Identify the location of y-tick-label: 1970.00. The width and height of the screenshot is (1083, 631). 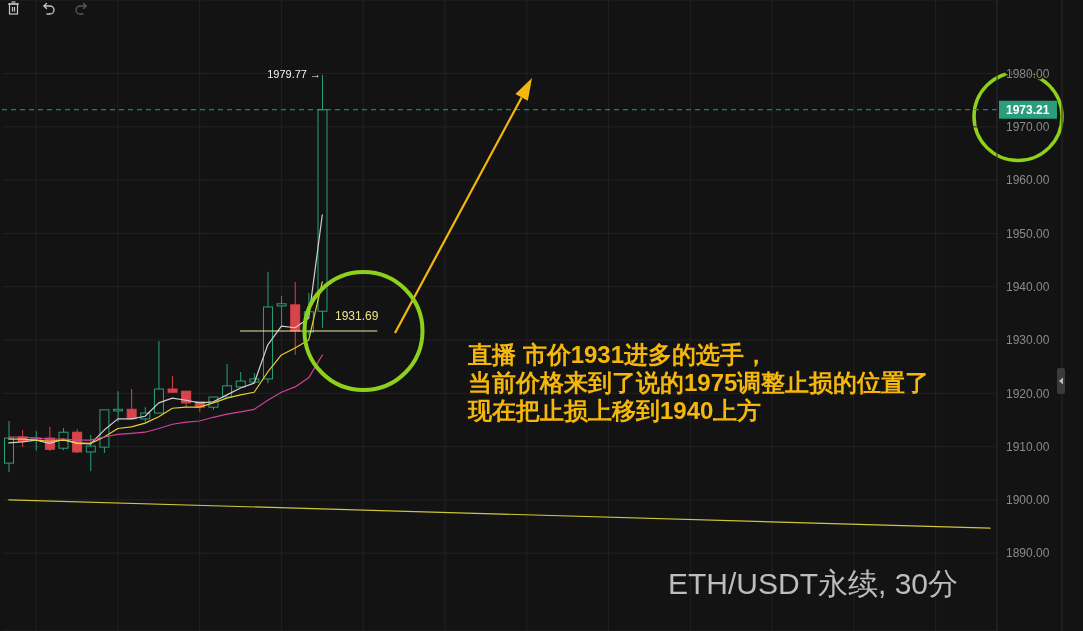
(1028, 127).